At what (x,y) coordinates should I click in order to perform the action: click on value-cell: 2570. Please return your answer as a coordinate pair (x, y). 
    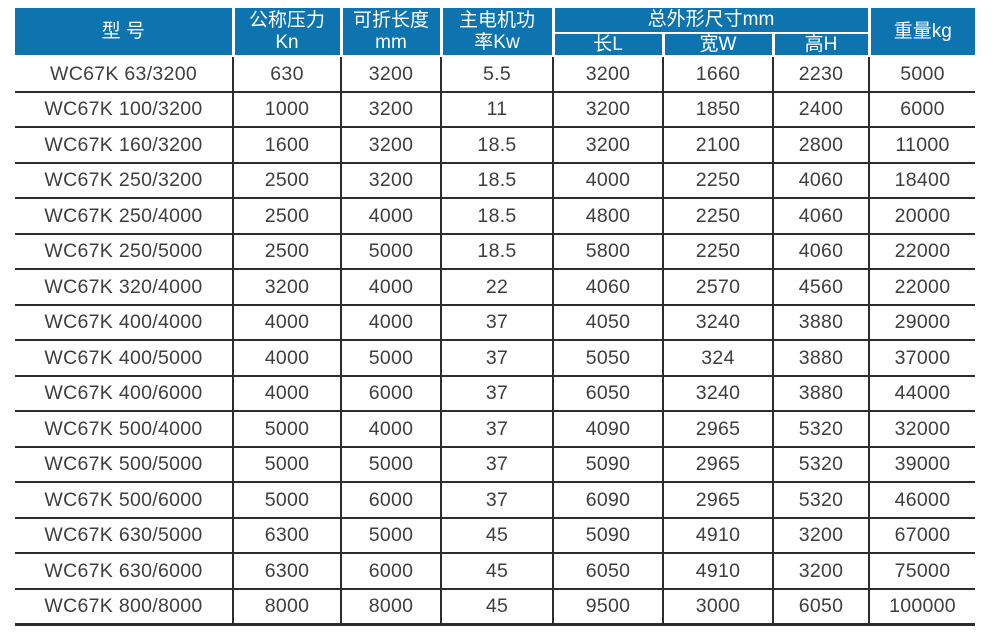
    Looking at the image, I should click on (718, 287).